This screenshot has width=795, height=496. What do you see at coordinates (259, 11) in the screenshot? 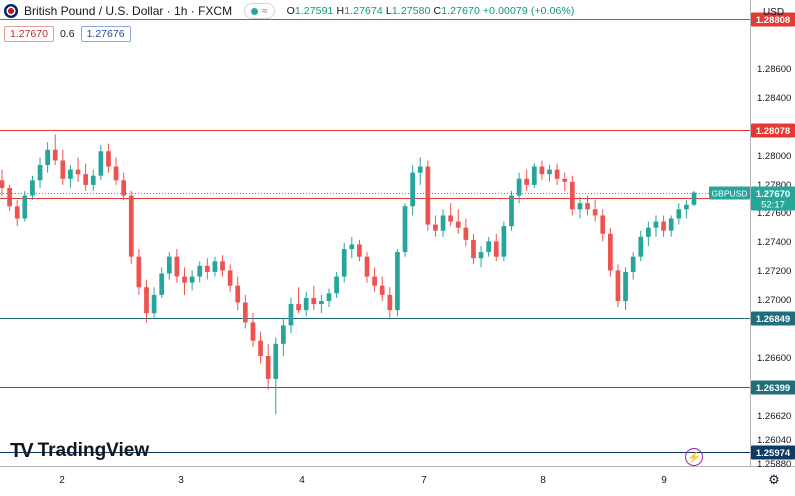
I see `market-status-pill: ≈` at bounding box center [259, 11].